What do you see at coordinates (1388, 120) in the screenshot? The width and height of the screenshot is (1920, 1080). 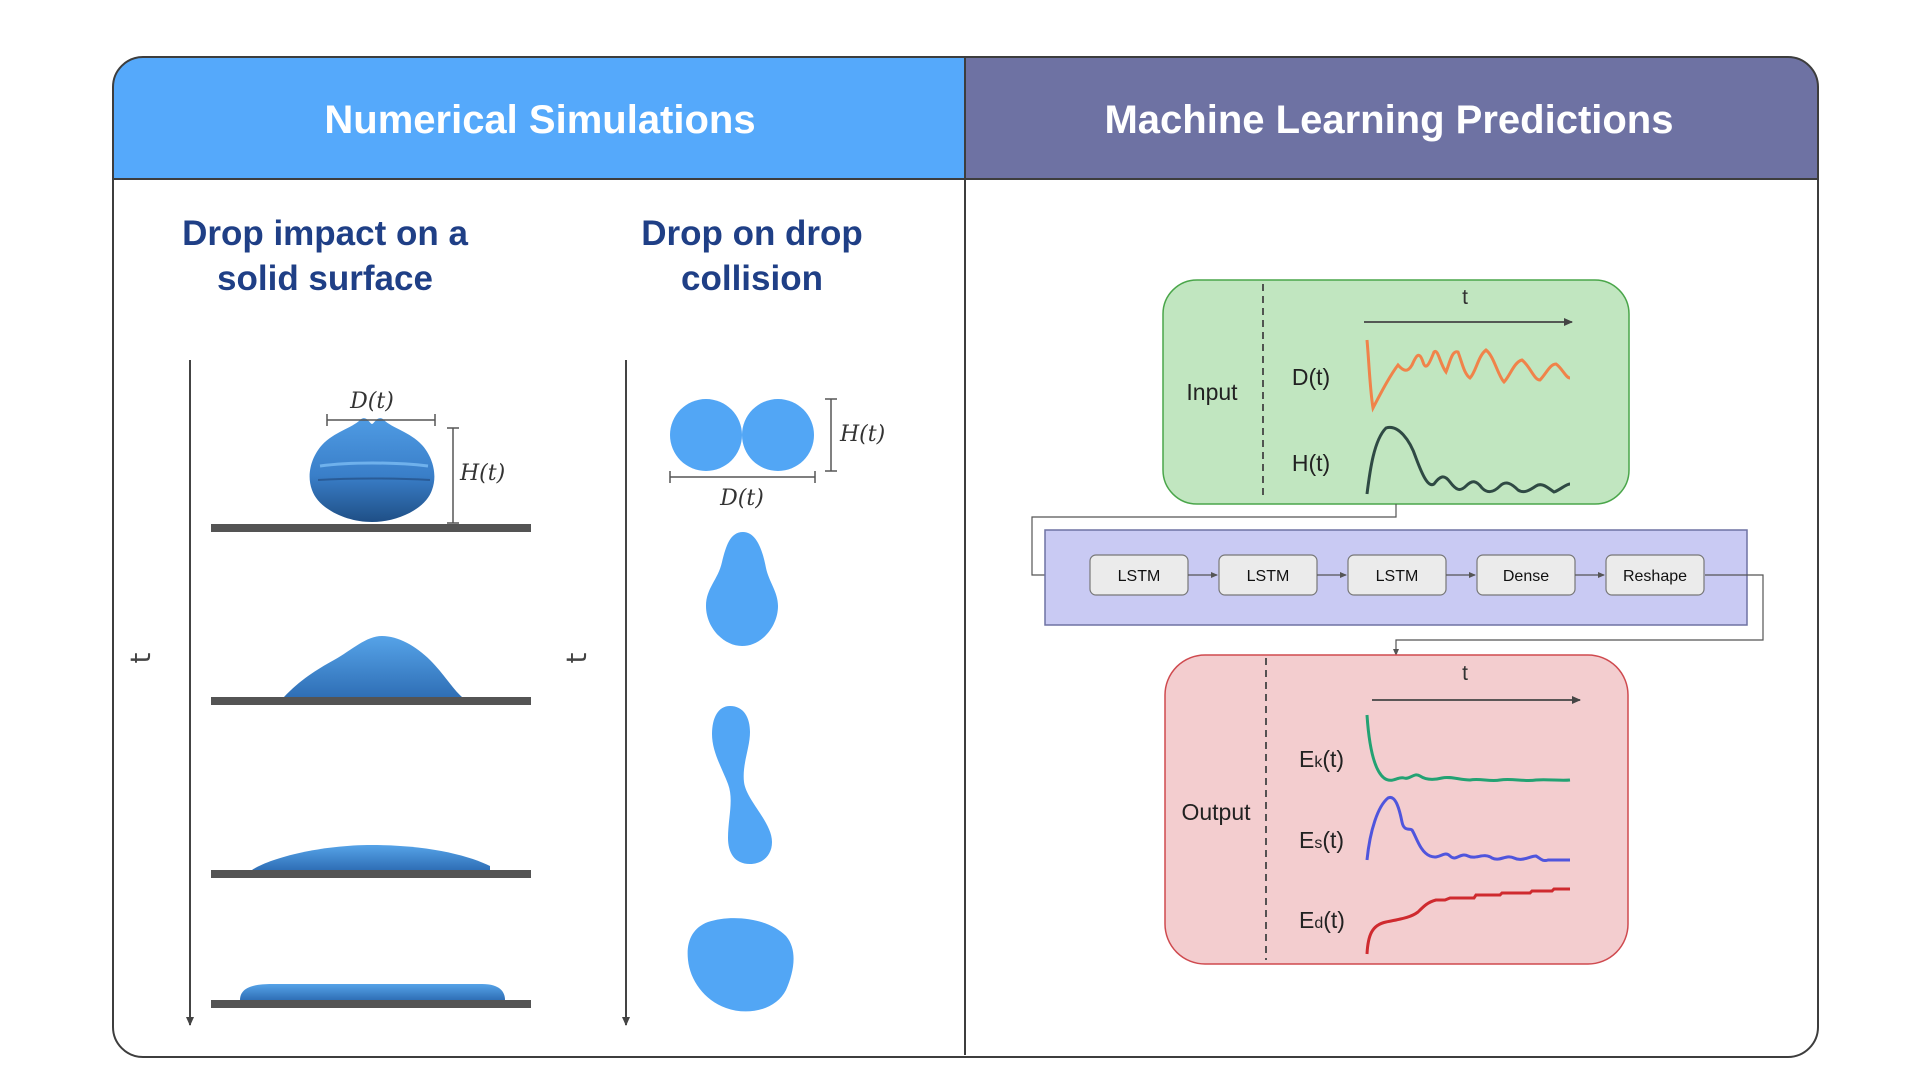 I see `right-panel-title: Machine Learning Predictions` at bounding box center [1388, 120].